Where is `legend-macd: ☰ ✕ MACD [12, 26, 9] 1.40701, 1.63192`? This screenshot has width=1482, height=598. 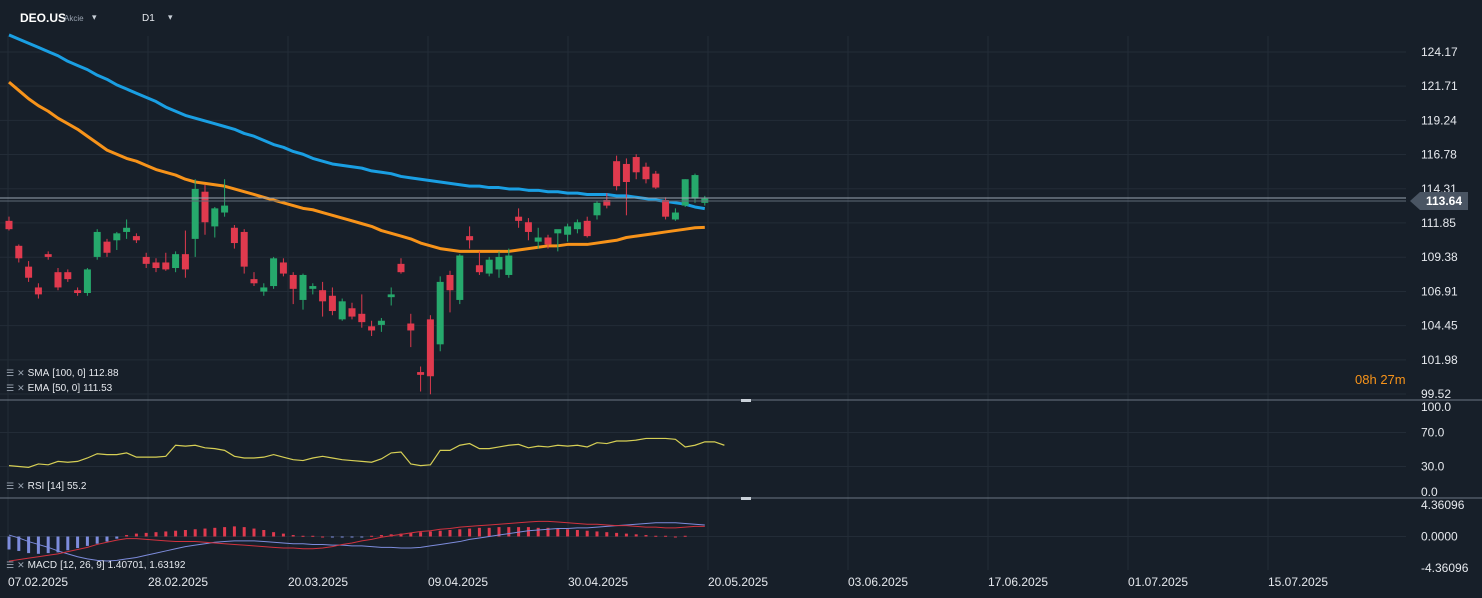 legend-macd: ☰ ✕ MACD [12, 26, 9] 1.40701, 1.63192 is located at coordinates (95, 565).